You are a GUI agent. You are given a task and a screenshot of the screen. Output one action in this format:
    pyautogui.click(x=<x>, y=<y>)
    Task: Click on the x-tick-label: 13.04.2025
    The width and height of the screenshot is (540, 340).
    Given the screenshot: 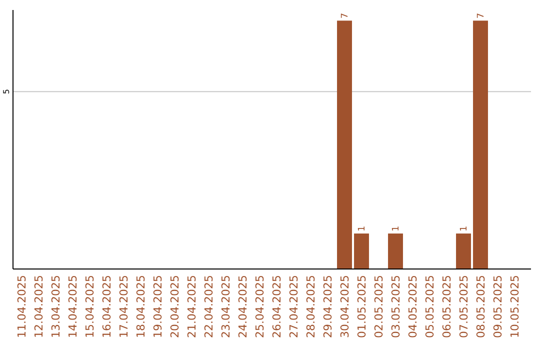 What is the action you would take?
    pyautogui.click(x=56, y=306)
    